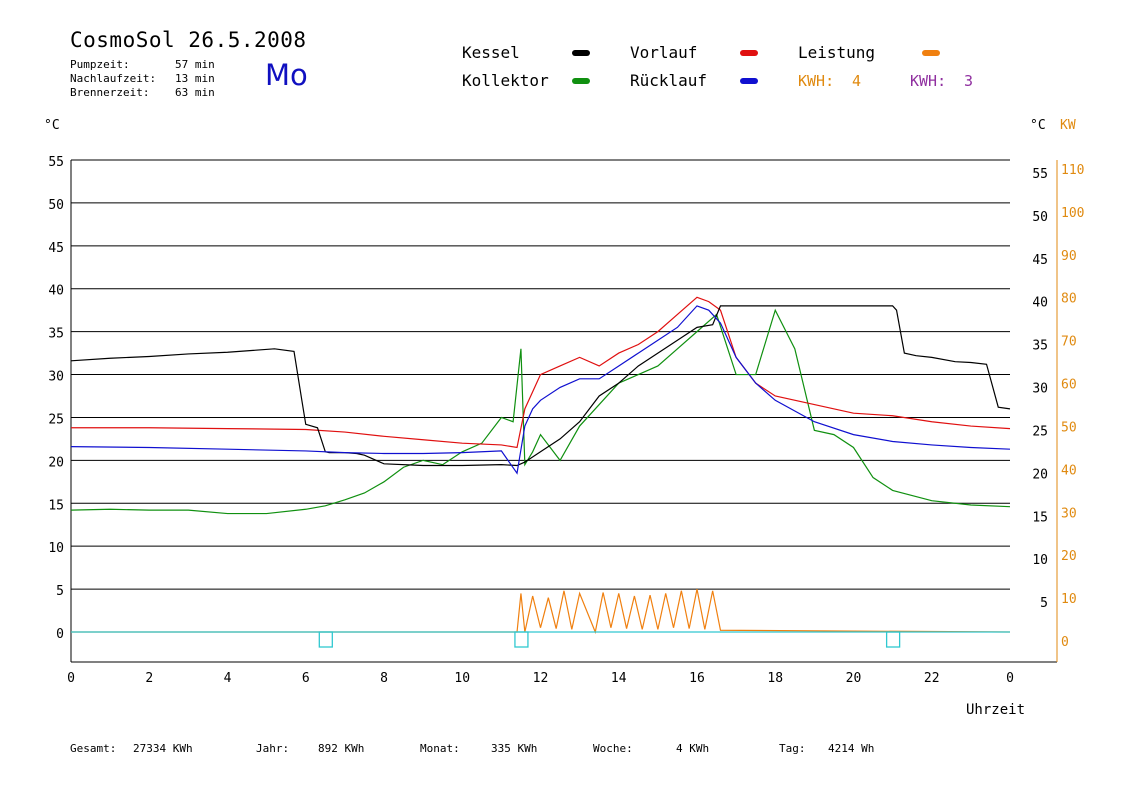  I want to click on x-tick-label-4: 8, so click(384, 678).